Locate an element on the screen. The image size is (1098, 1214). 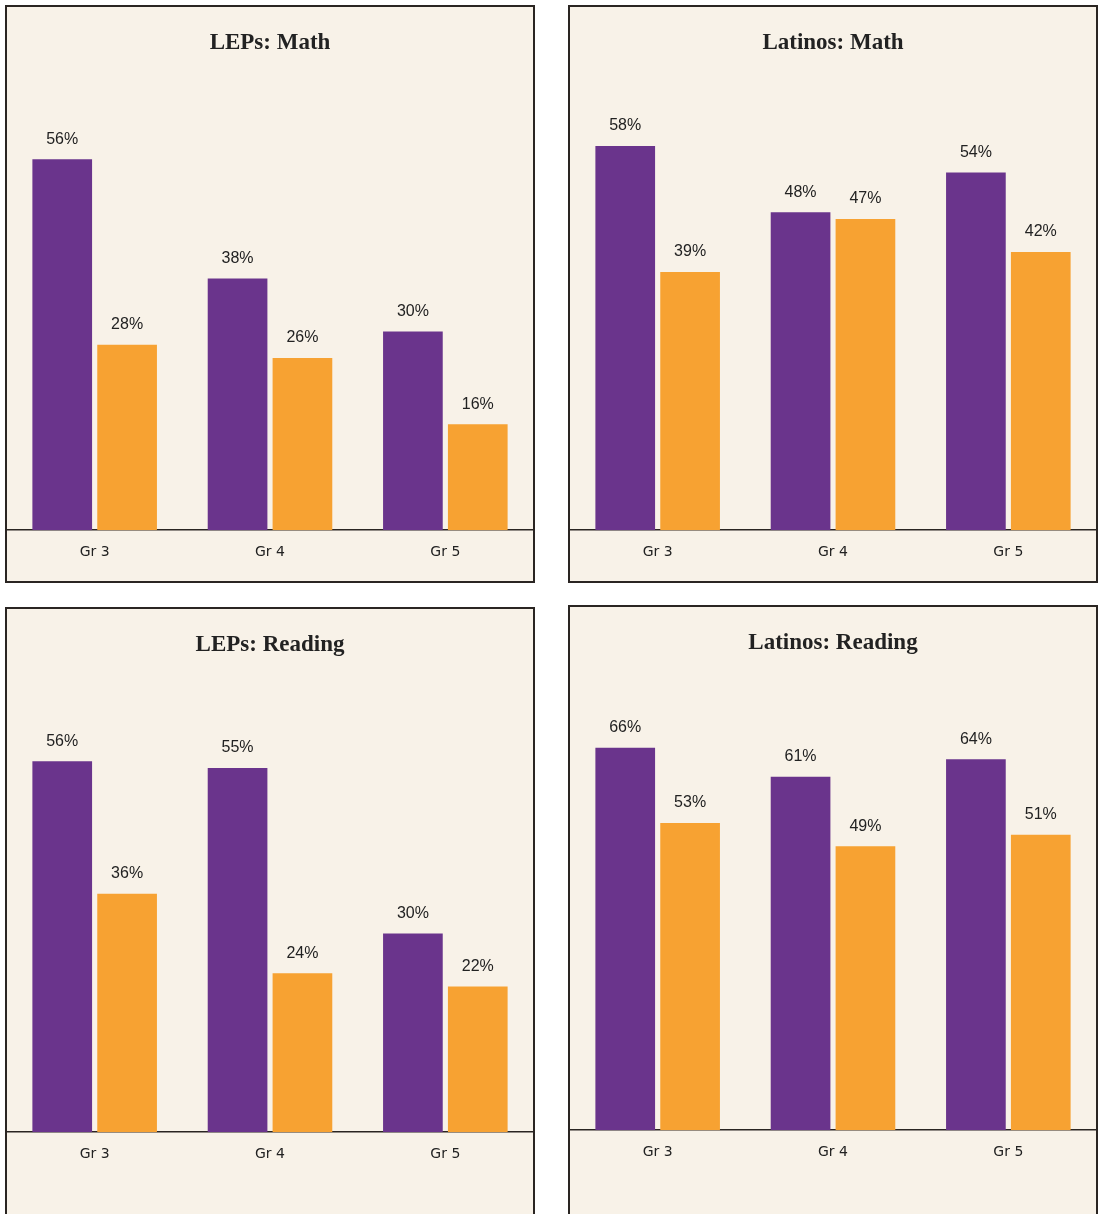
data-label: 38% is located at coordinates (237, 257).